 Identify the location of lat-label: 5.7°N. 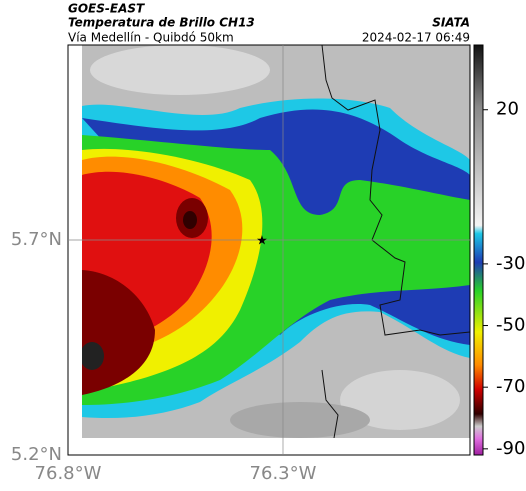
(36, 239).